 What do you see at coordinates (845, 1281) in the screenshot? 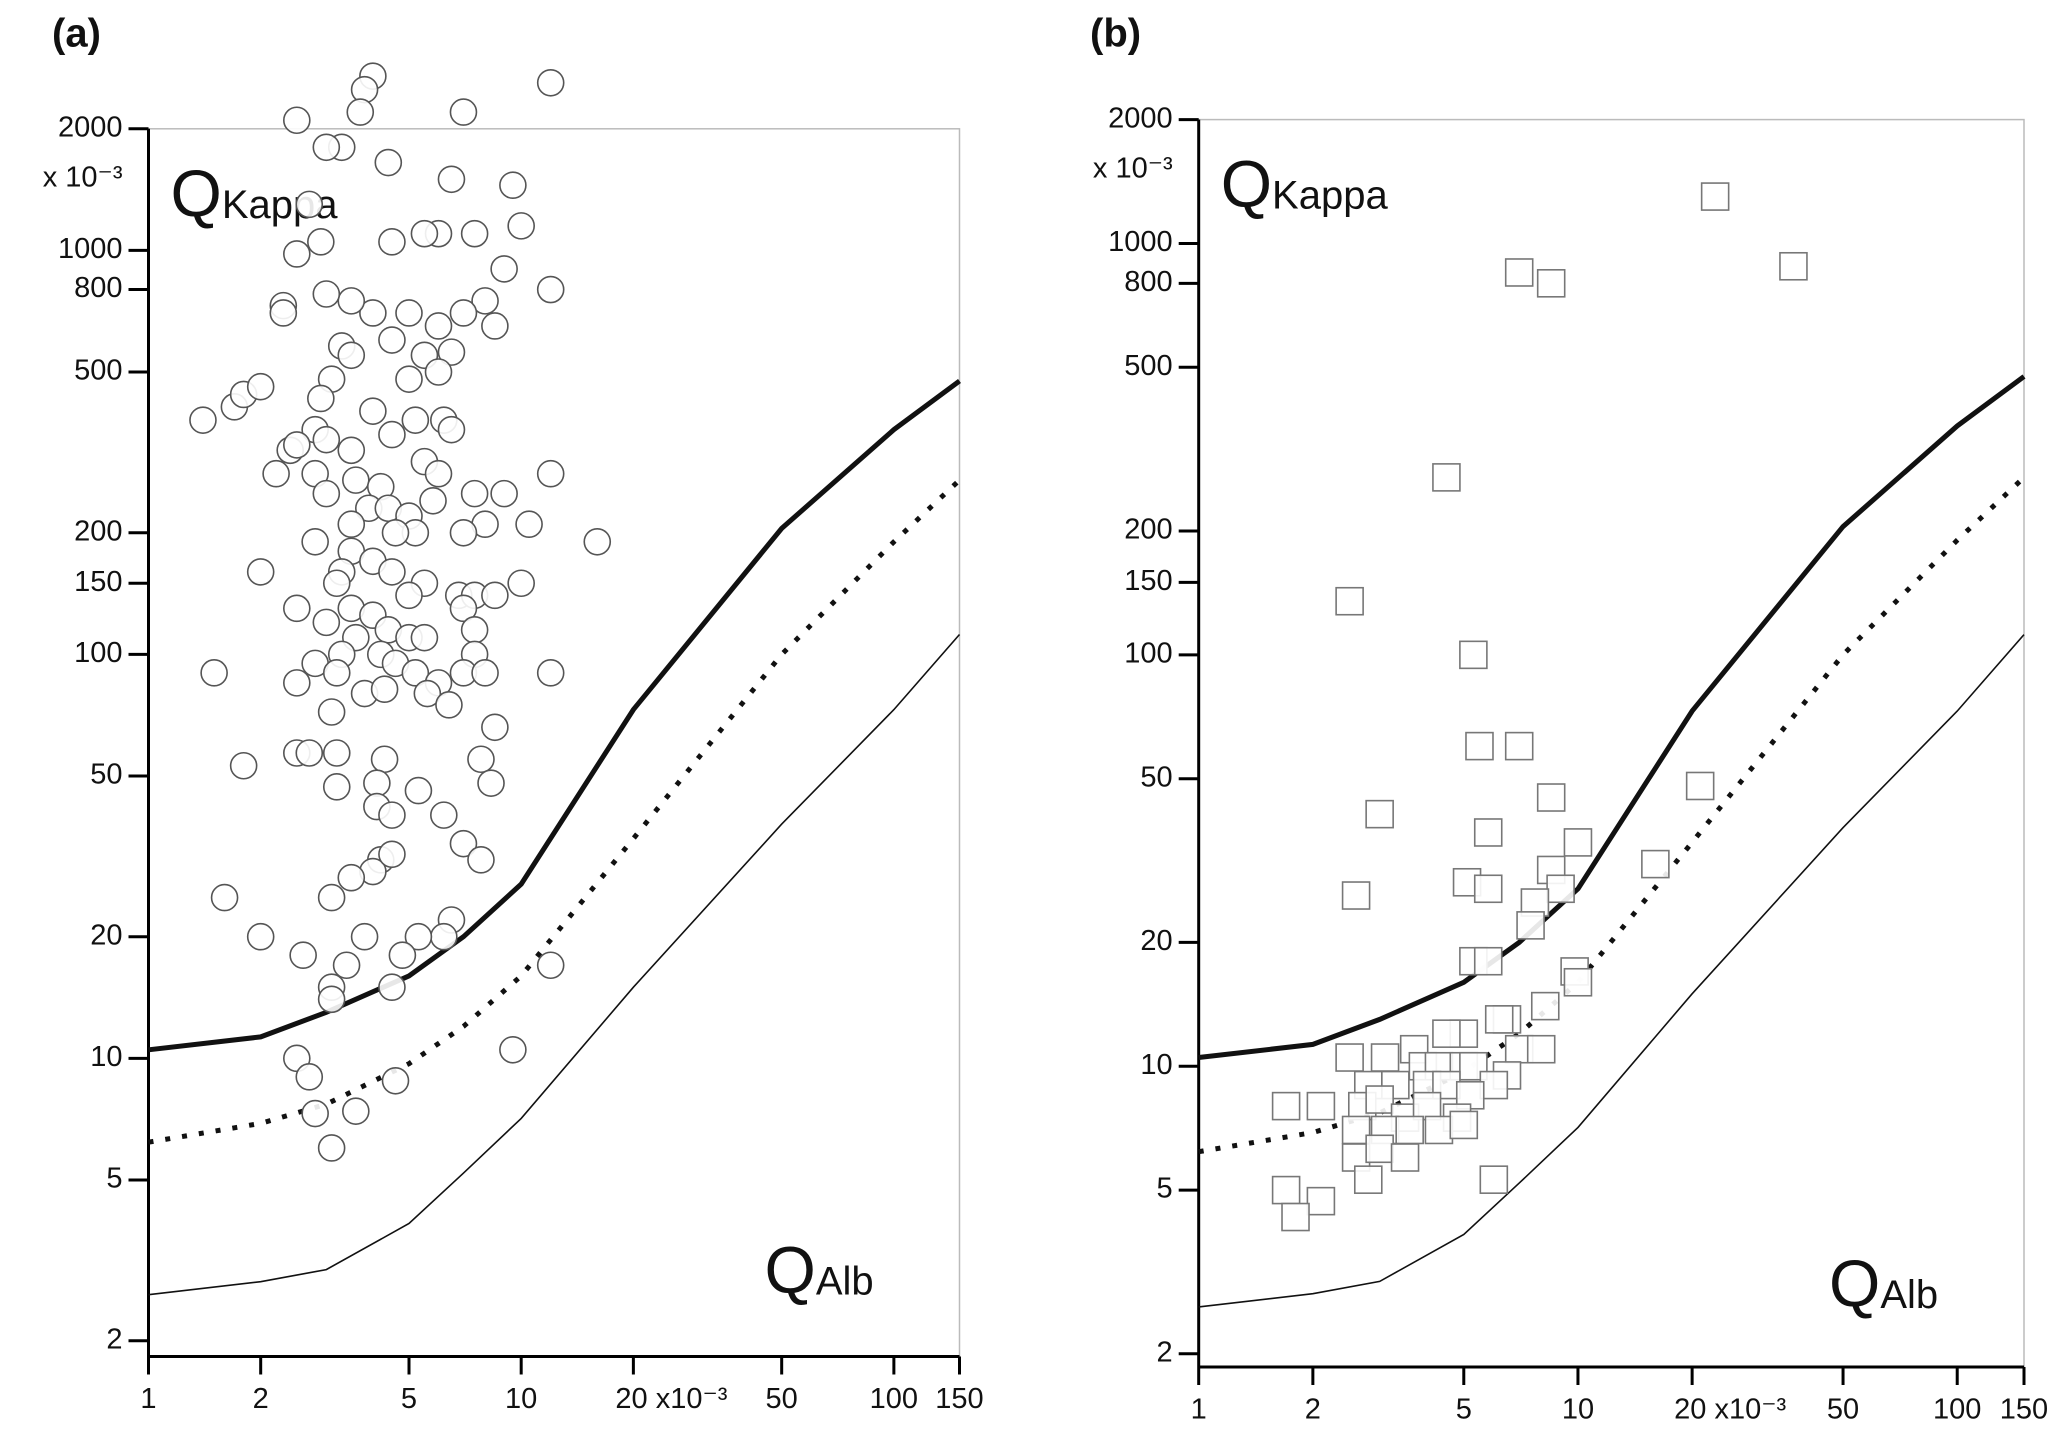
I see `annotation-sub: Alb` at bounding box center [845, 1281].